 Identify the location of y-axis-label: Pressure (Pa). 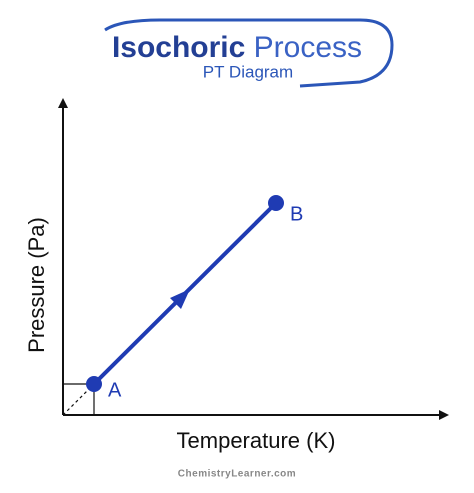
(36, 285).